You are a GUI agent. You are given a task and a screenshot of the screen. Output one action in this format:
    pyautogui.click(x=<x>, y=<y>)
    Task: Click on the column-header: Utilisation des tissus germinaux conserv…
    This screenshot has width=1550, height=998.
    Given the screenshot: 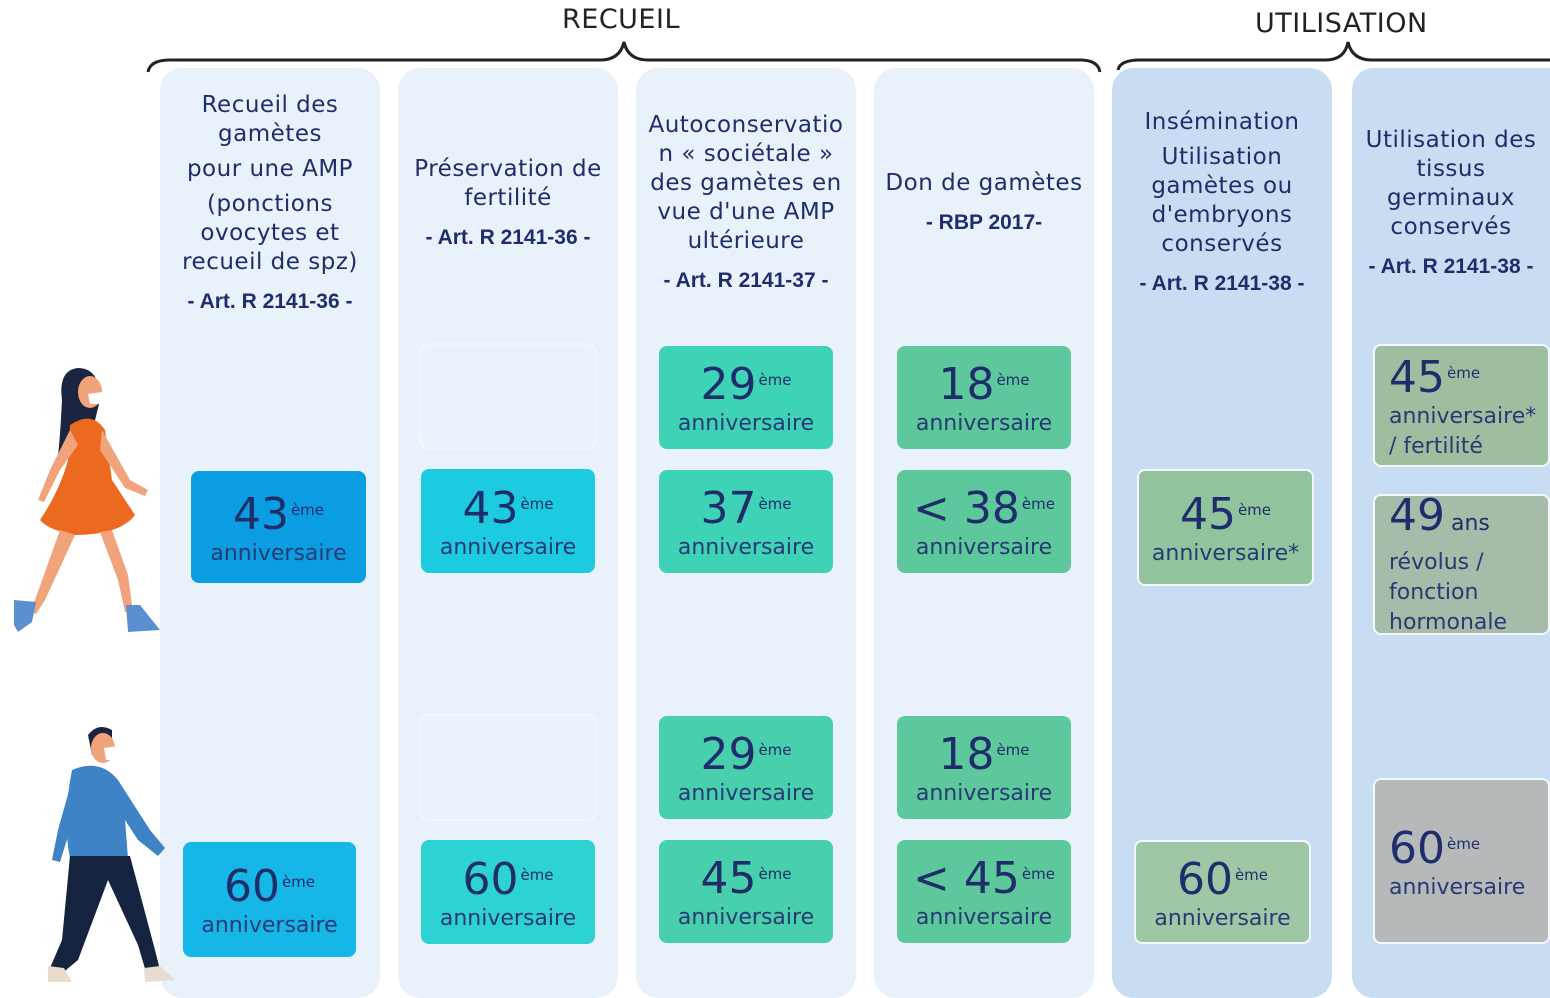 What is the action you would take?
    pyautogui.click(x=1451, y=203)
    